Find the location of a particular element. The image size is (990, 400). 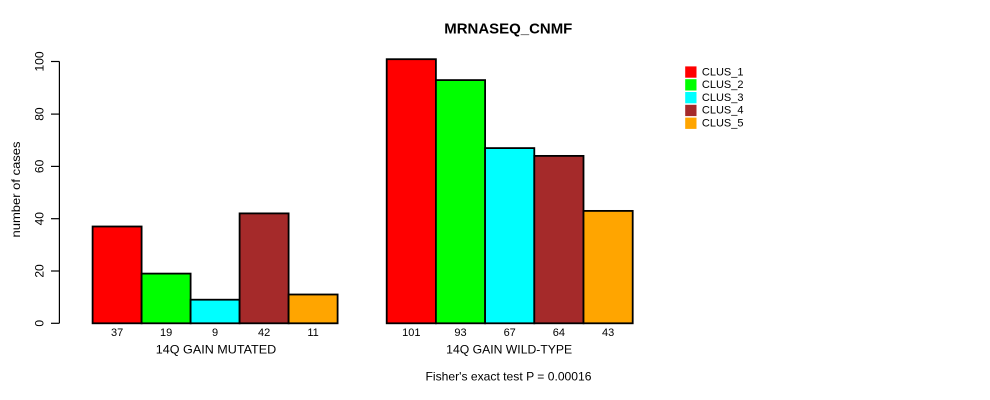

svg-text: CLUS_1 is located at coordinates (723, 72).